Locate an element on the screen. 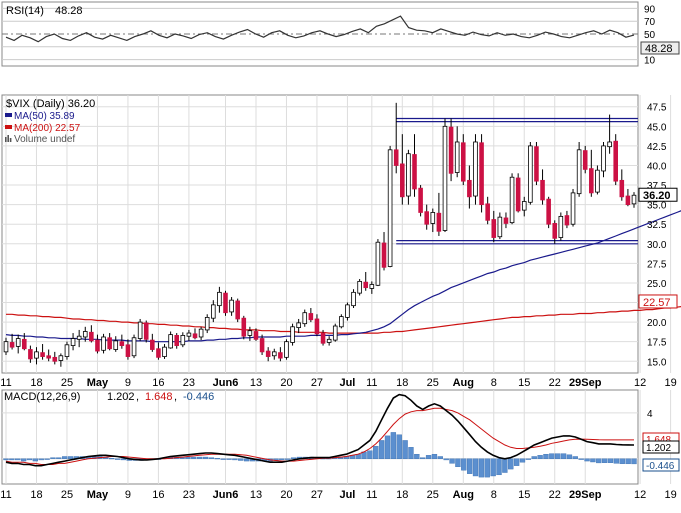  macd-x-tick-label: 23 is located at coordinates (189, 495).